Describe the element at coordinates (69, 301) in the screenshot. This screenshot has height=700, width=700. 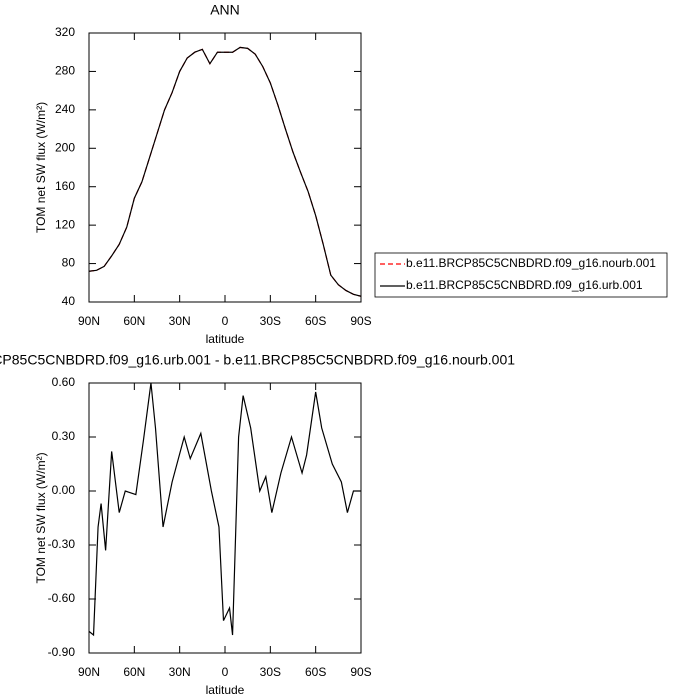
I see `y-tick-label: 40` at that location.